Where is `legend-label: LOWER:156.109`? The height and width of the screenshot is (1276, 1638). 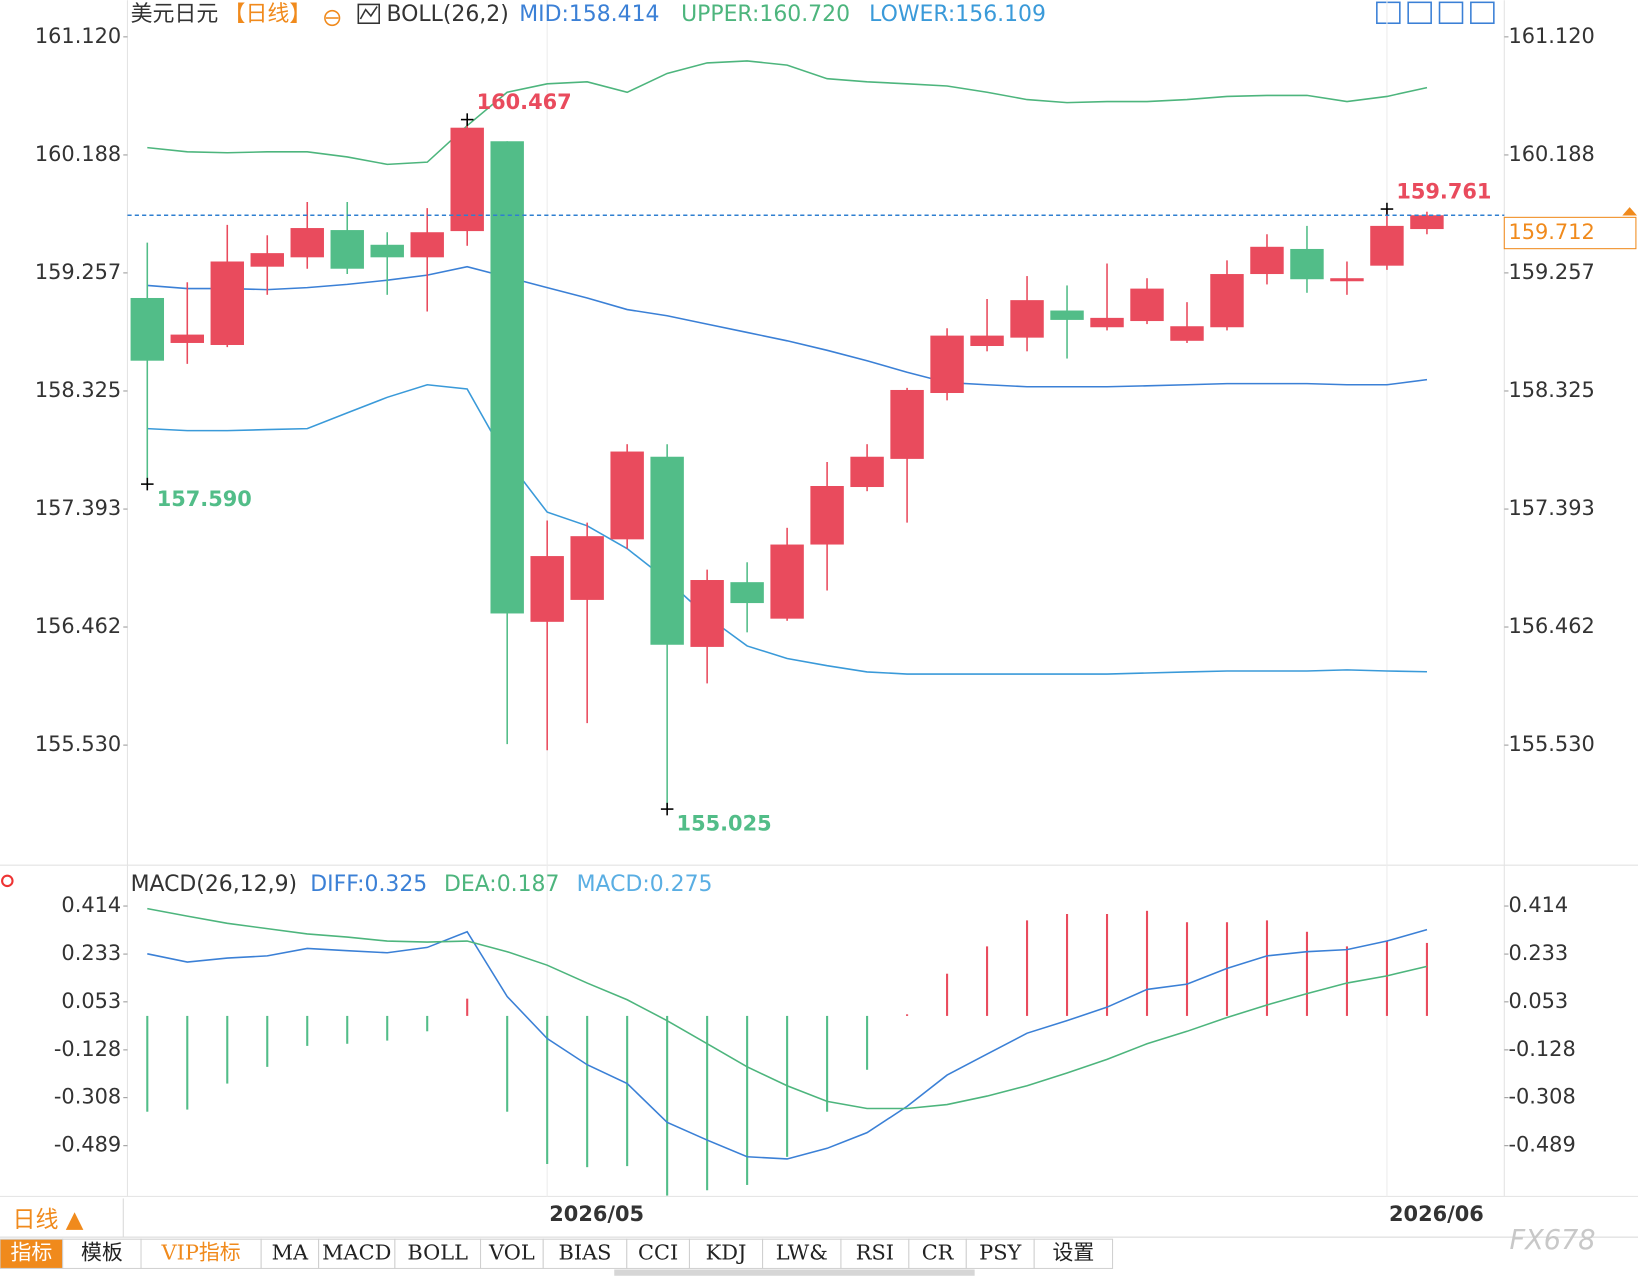
legend-label: LOWER:156.109 is located at coordinates (957, 14).